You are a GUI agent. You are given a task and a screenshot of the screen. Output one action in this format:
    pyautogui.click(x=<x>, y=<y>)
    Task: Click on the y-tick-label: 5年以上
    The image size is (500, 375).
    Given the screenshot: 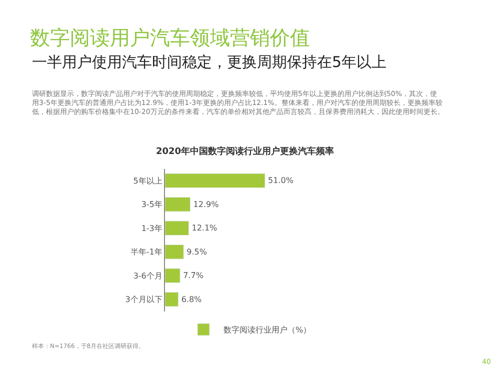 What is the action you would take?
    pyautogui.click(x=147, y=181)
    